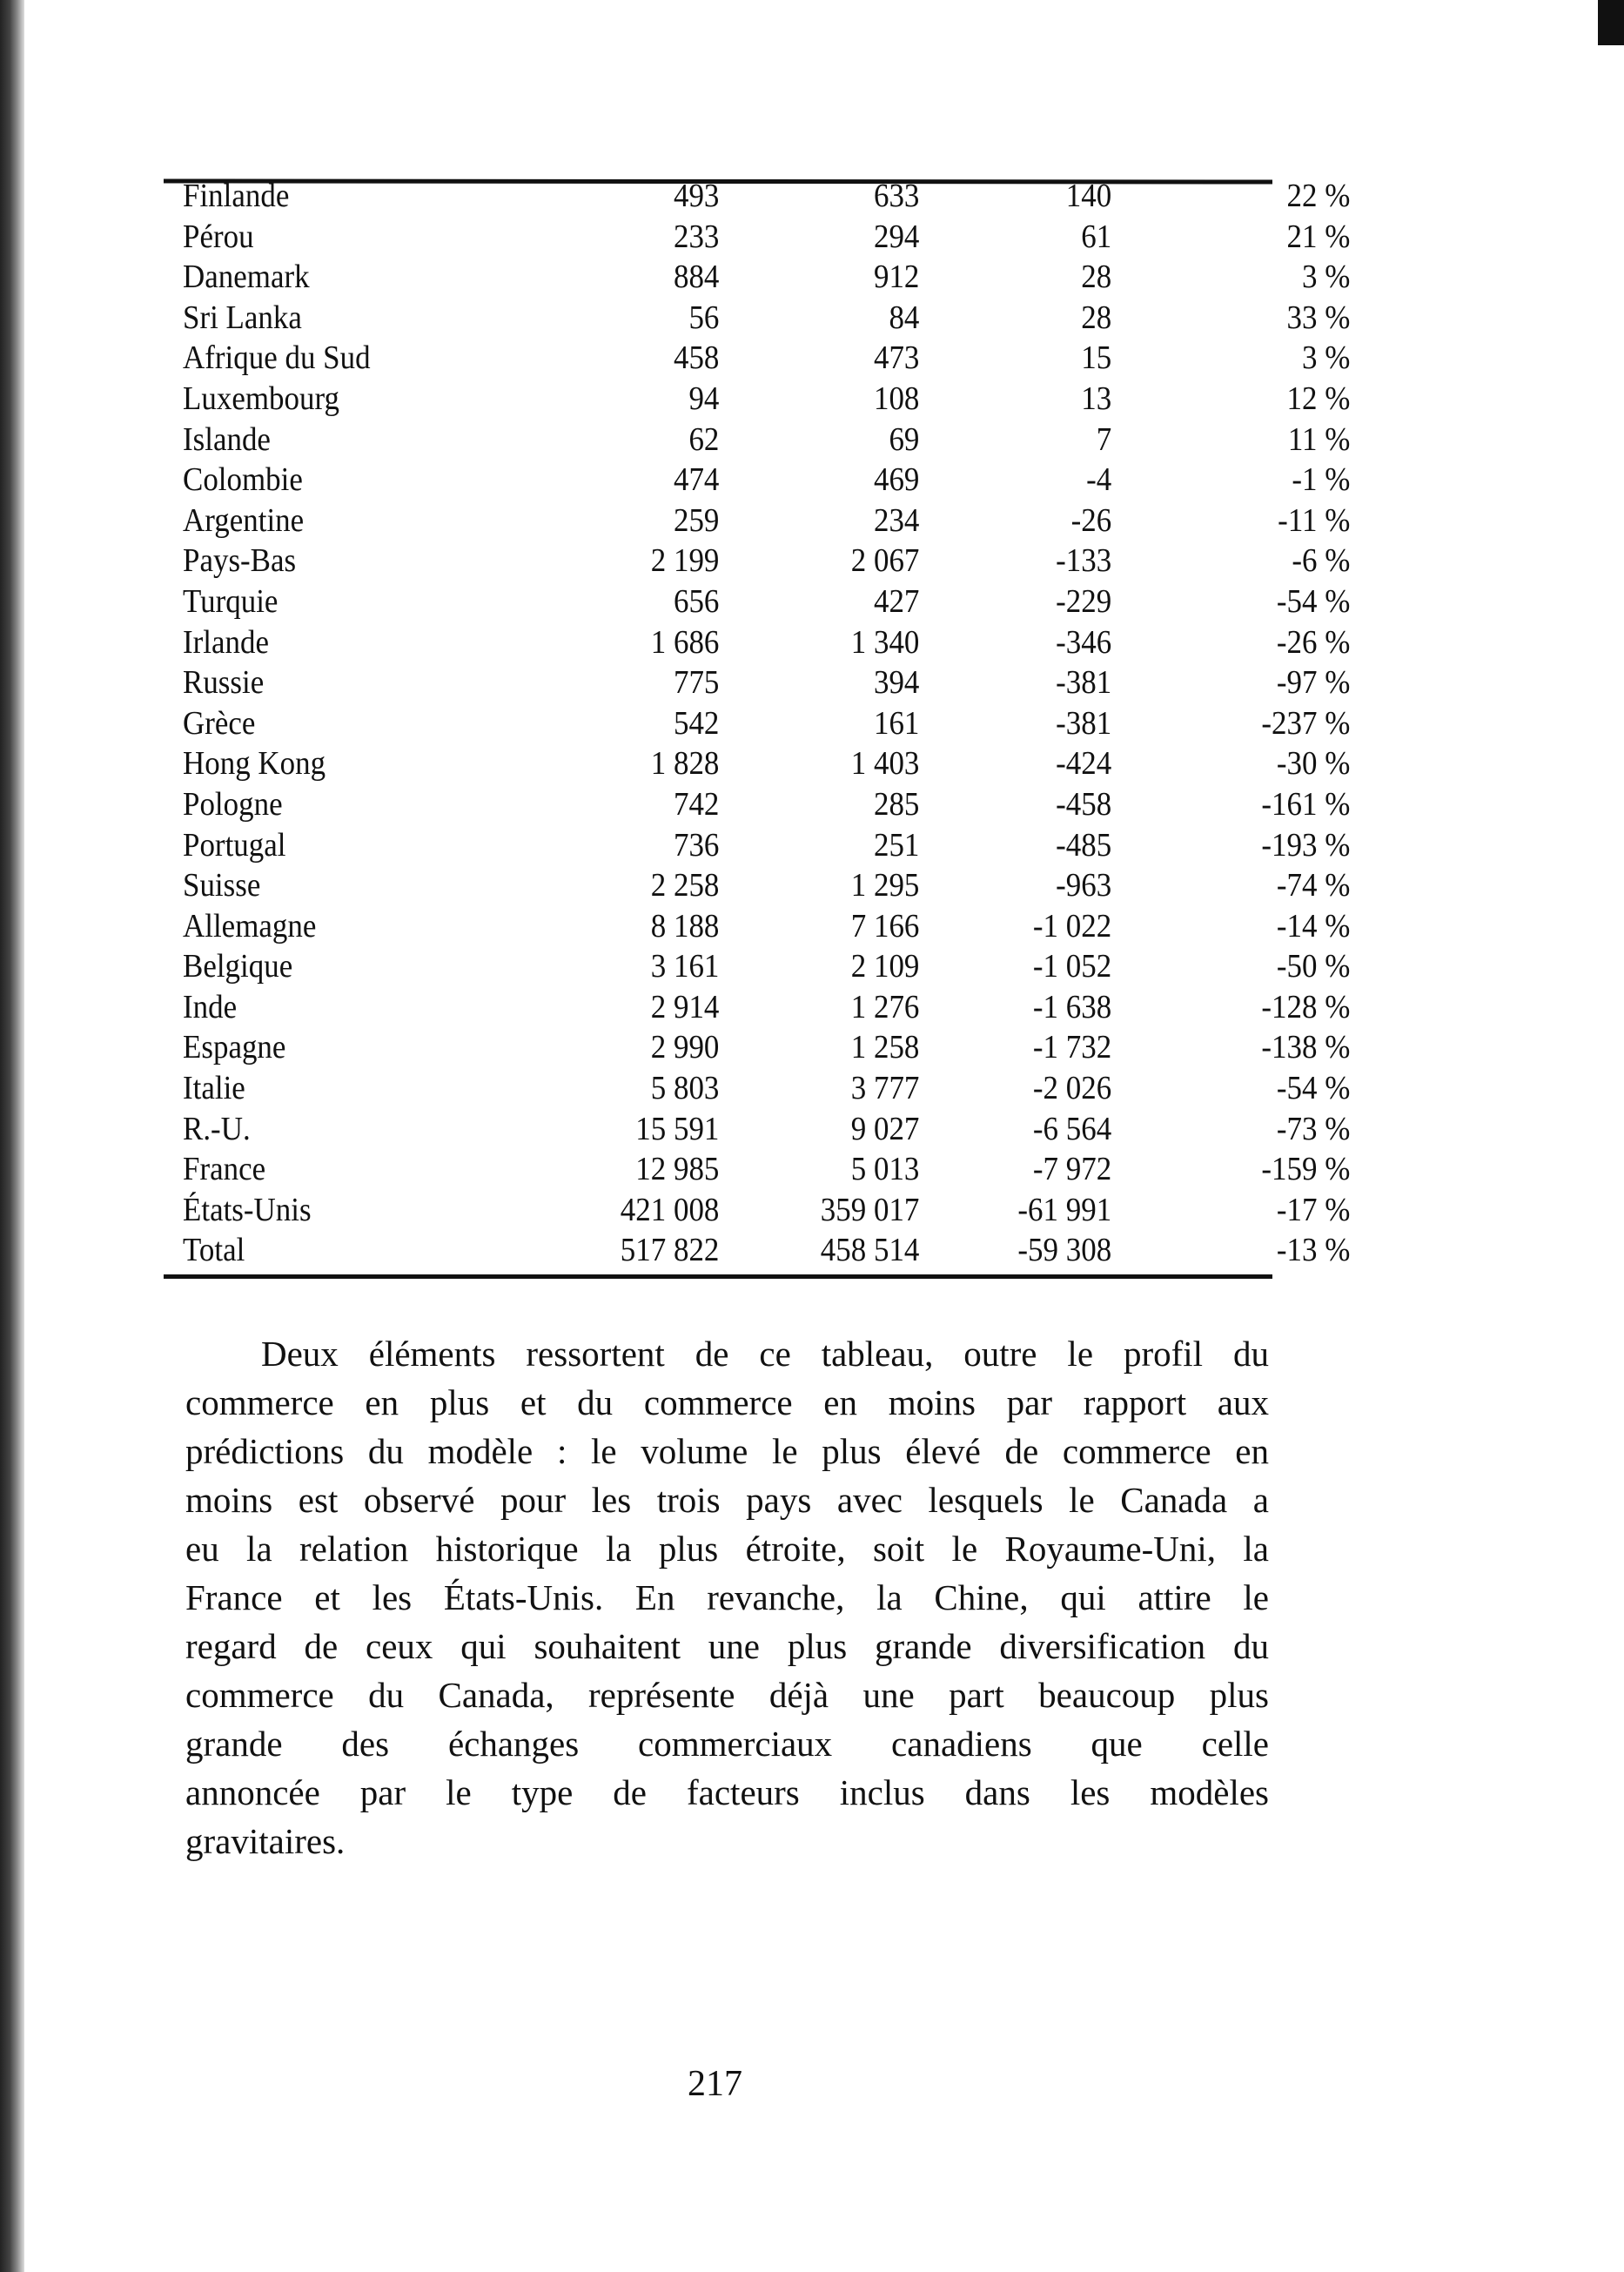 This screenshot has width=1624, height=2272. What do you see at coordinates (685, 642) in the screenshot?
I see `value-cell: 1 686` at bounding box center [685, 642].